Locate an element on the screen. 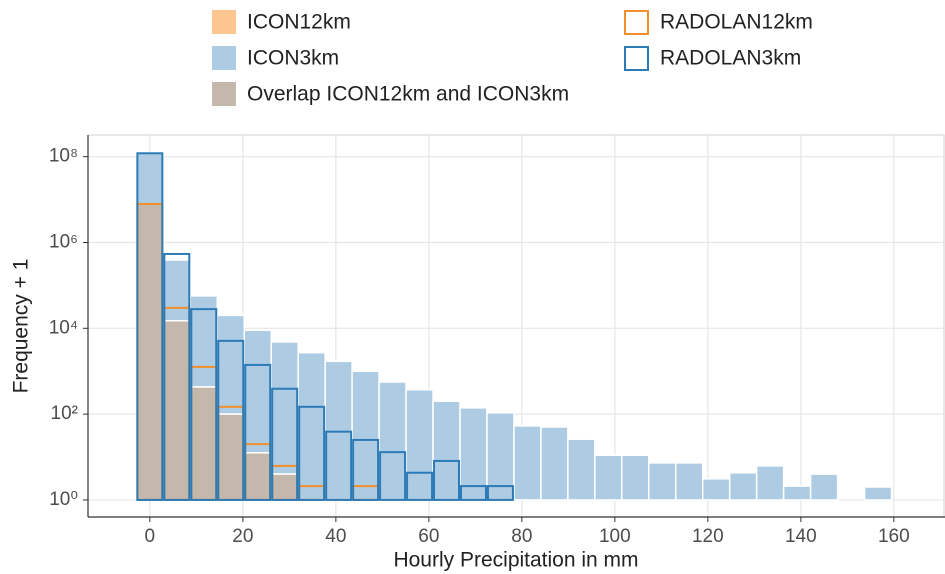  legend-label: ICON3km is located at coordinates (293, 58).